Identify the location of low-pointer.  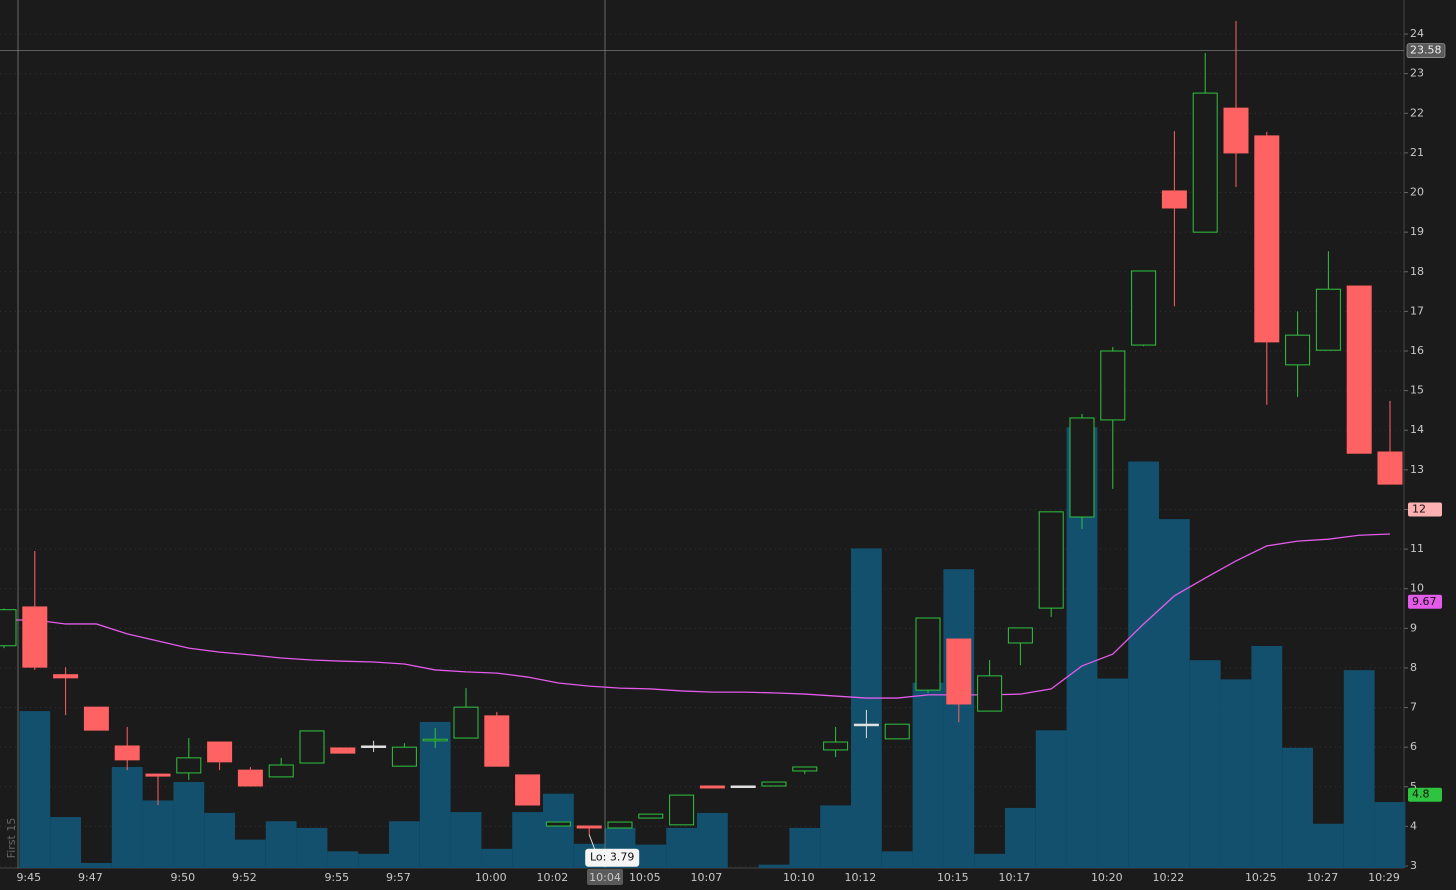
(592, 842).